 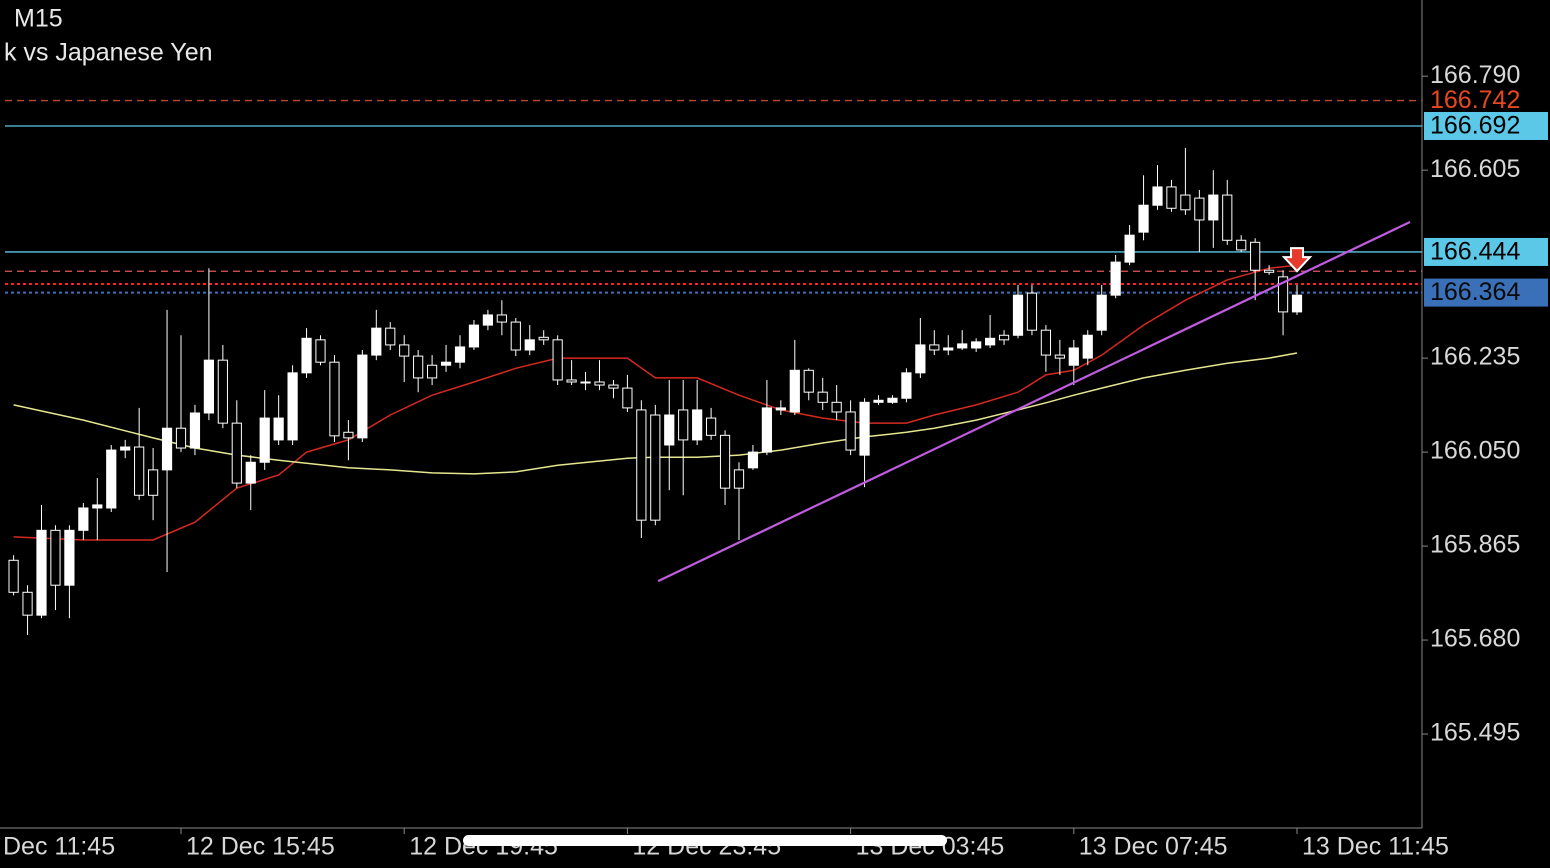 I want to click on y-tick-label: 165.680, so click(x=1475, y=639).